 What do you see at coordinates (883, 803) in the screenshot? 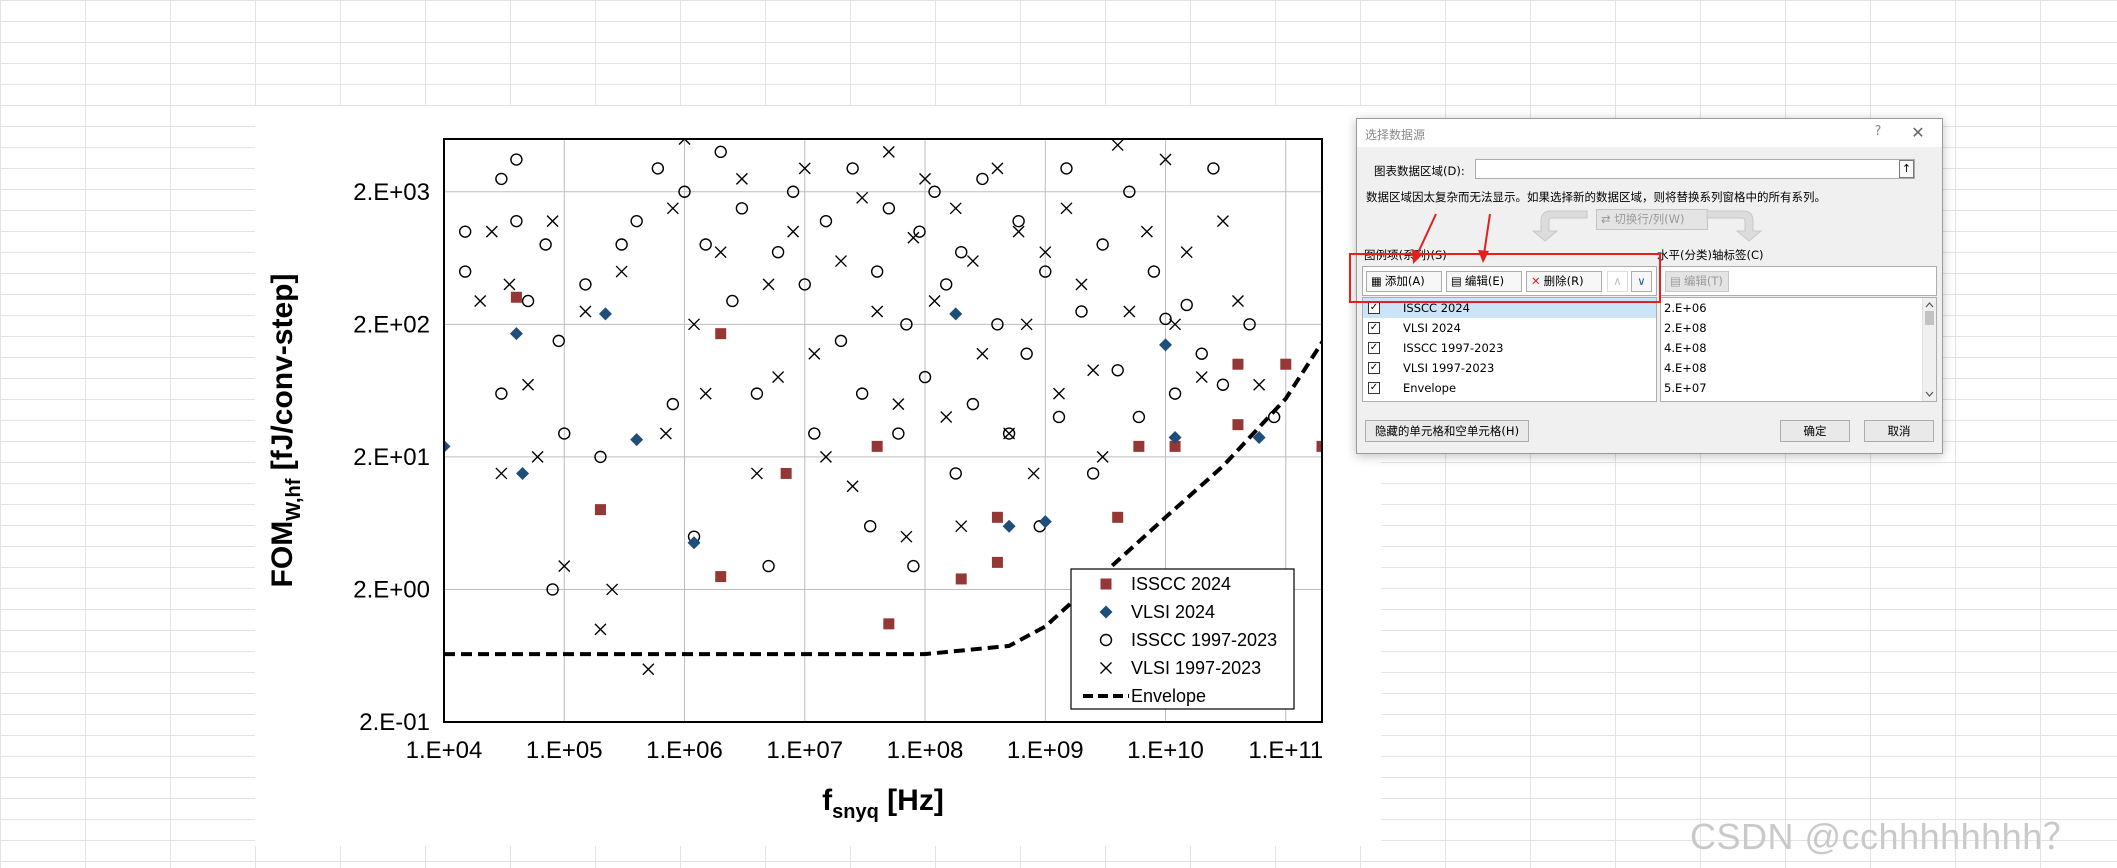
I see `x-axis-title: fsnyq [Hz]` at bounding box center [883, 803].